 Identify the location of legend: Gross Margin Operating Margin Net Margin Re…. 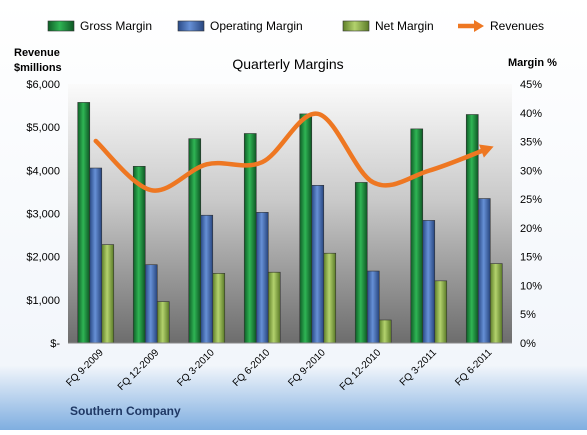
(295, 26).